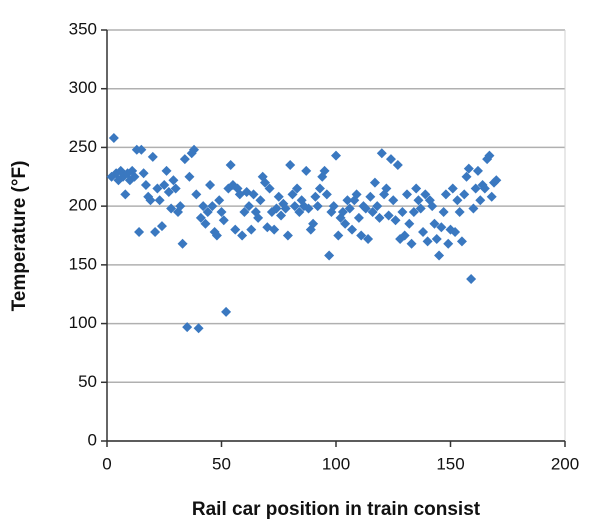  I want to click on x-tick-label: 0, so click(106, 463).